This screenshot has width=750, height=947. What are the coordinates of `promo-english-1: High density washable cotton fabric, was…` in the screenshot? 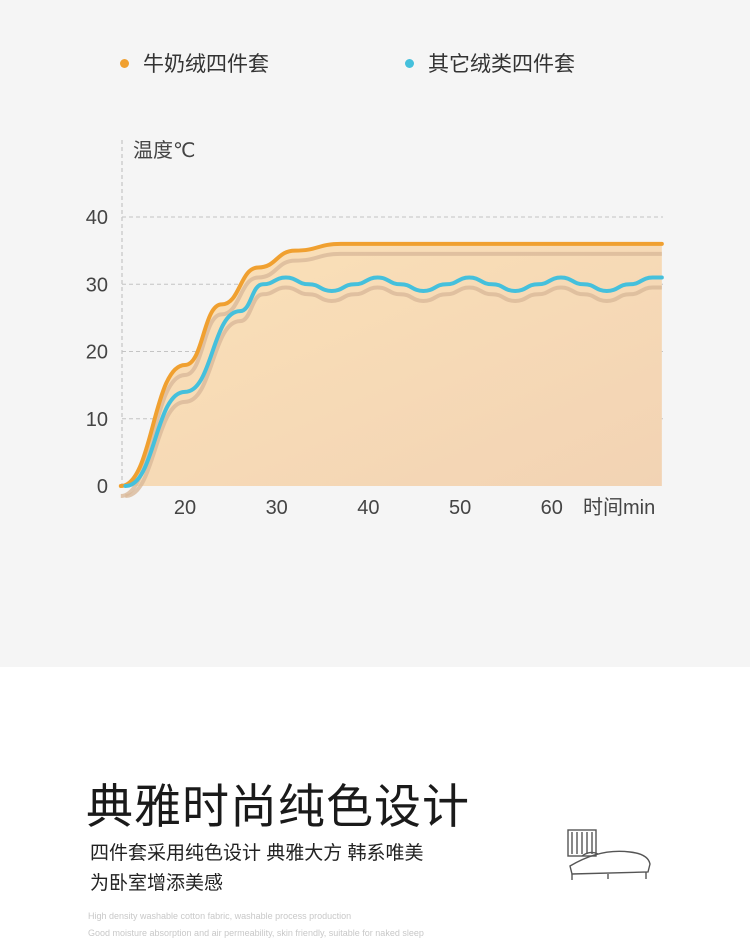 It's located at (220, 916).